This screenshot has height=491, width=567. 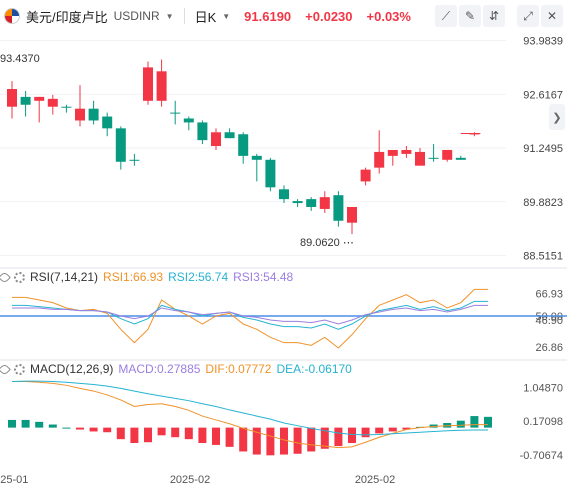 I want to click on rsi3-value: RSI3:54.48, so click(x=263, y=277).